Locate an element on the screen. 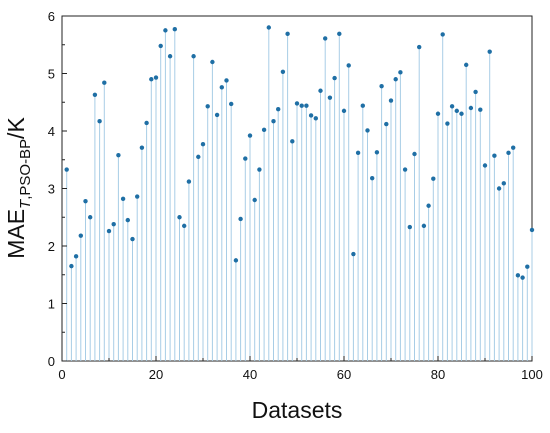 Image resolution: width=550 pixels, height=433 pixels. y-tick-label: 4 is located at coordinates (51, 131).